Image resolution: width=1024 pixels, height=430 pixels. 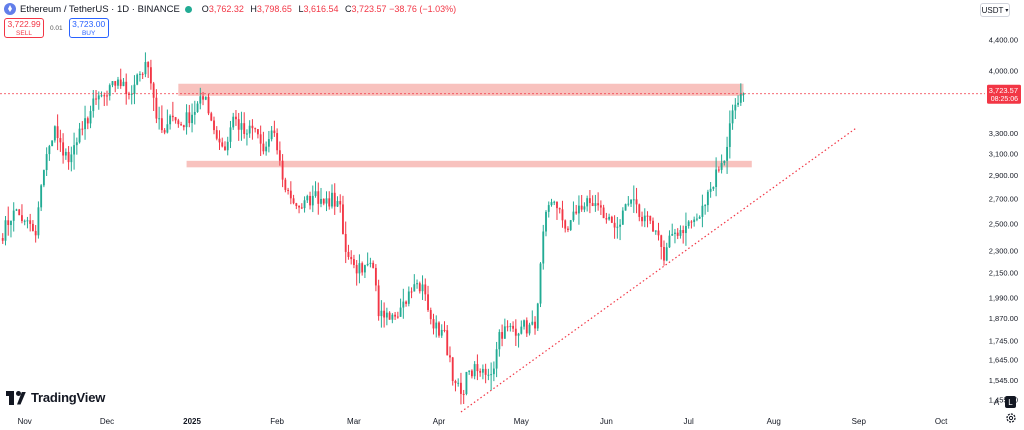 I want to click on sell-button: 3,722.99 SELL, so click(x=24, y=28).